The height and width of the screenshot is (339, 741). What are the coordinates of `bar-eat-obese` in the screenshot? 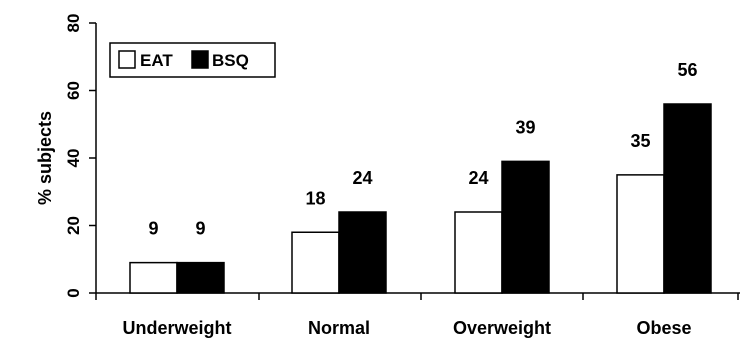 It's located at (640, 234).